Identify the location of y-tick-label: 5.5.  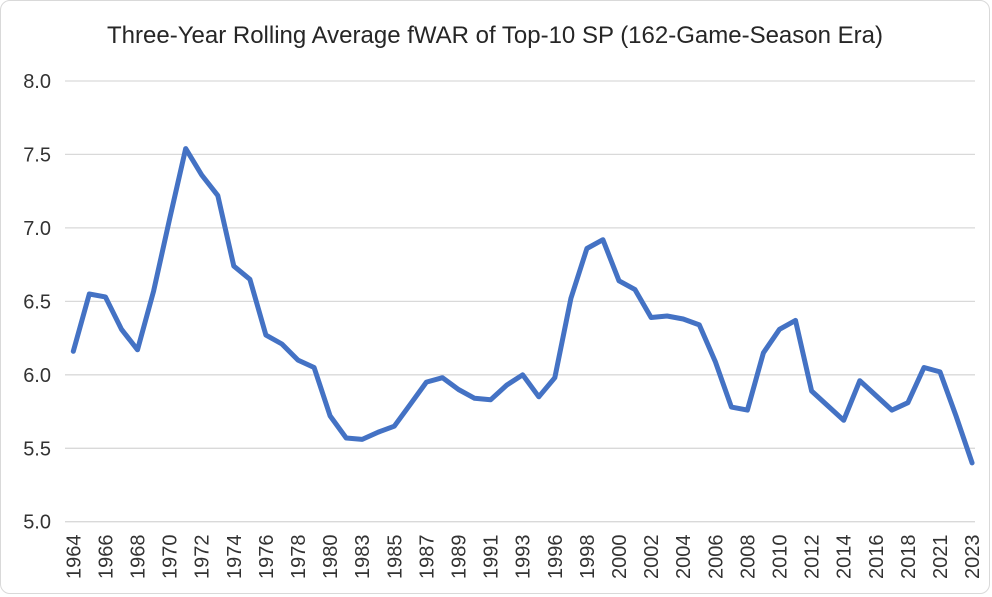
(37, 449).